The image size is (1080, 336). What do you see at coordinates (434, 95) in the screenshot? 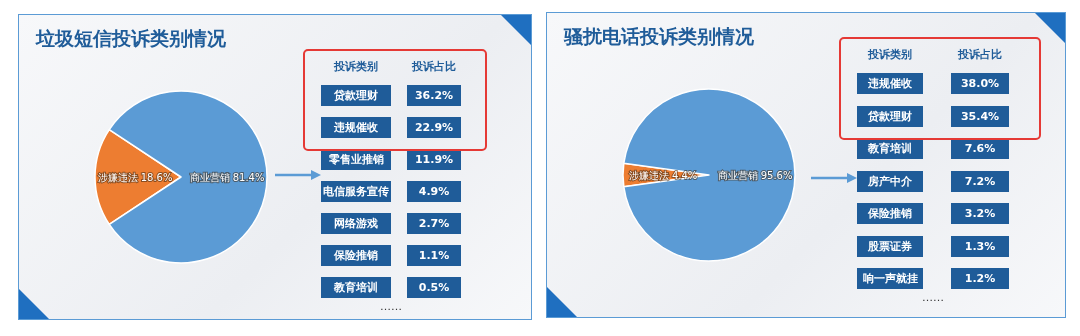
I see `text: 36.2%` at bounding box center [434, 95].